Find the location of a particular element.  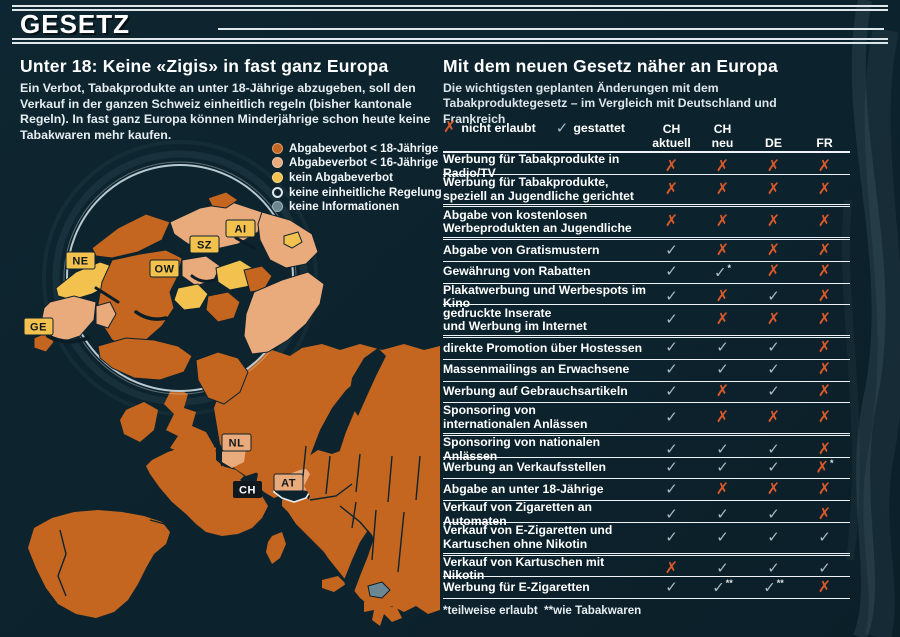

legend-item: keine einheitliche Regelung is located at coordinates (357, 192).